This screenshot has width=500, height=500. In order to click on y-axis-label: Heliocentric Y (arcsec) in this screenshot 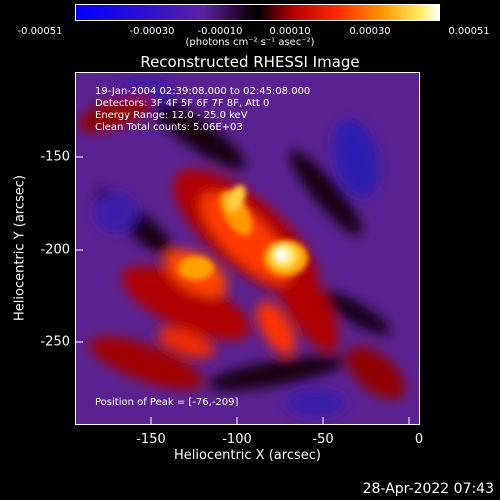, I will do `click(20, 248)`.